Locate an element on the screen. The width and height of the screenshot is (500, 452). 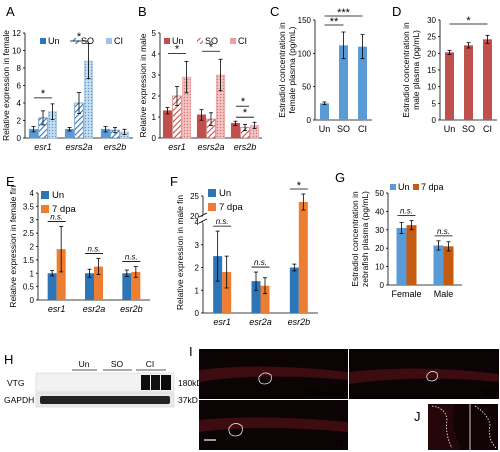
A-legend-label-0: Un is located at coordinates (54, 41).